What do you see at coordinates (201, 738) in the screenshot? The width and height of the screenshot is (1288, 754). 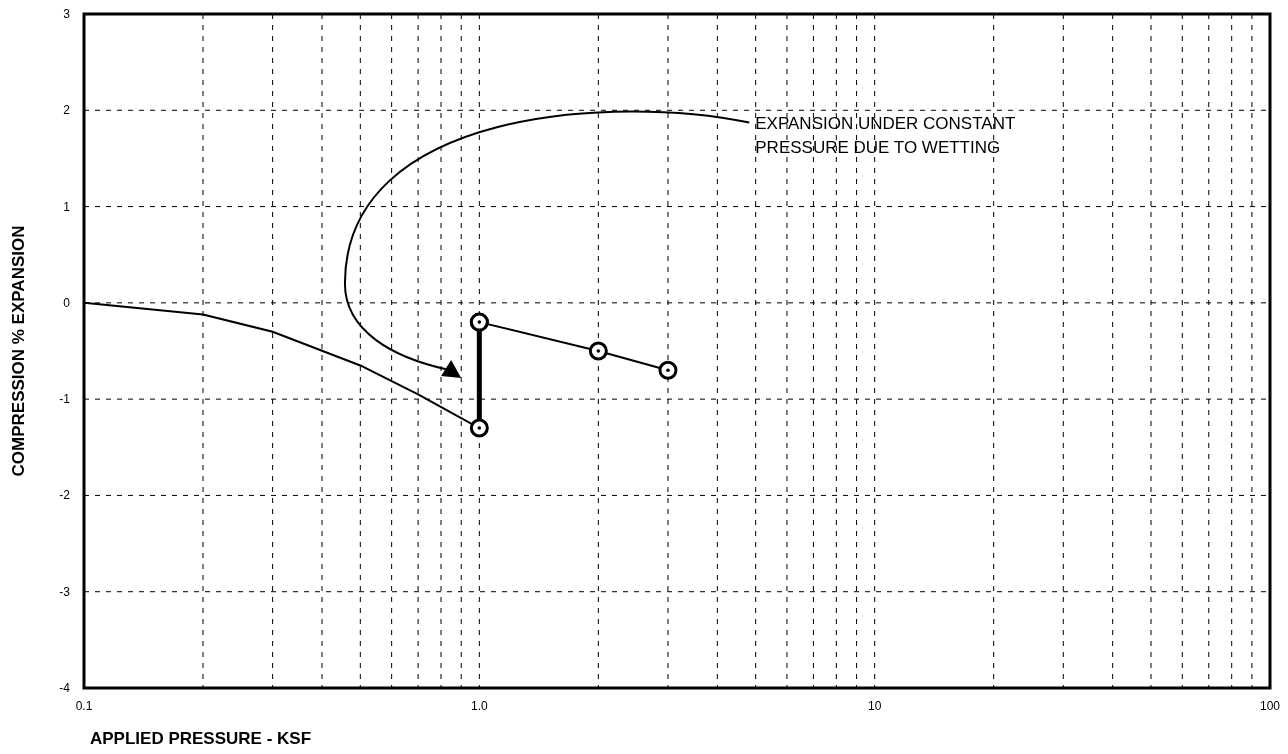 I see `x-axis-title: APPLIED PRESSURE - KSF` at bounding box center [201, 738].